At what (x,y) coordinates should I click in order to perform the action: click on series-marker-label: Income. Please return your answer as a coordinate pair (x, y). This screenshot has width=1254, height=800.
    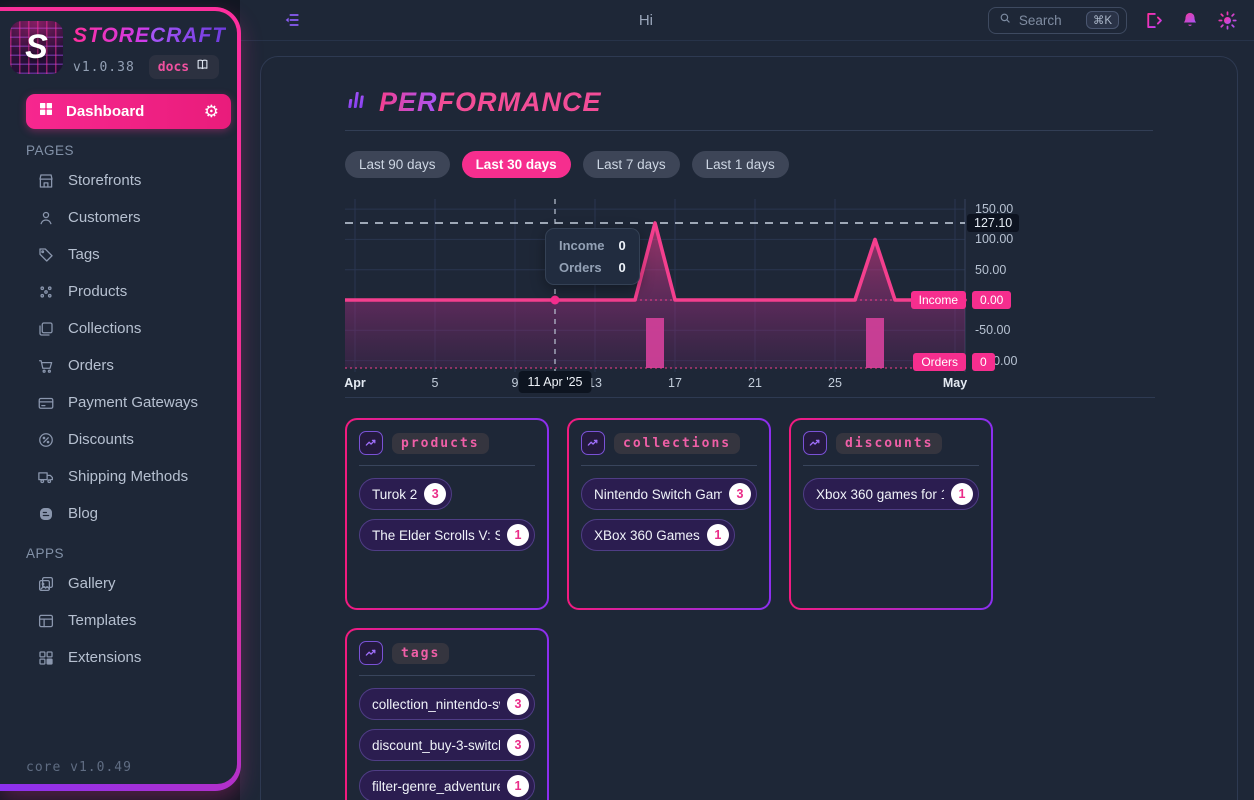
    Looking at the image, I should click on (938, 300).